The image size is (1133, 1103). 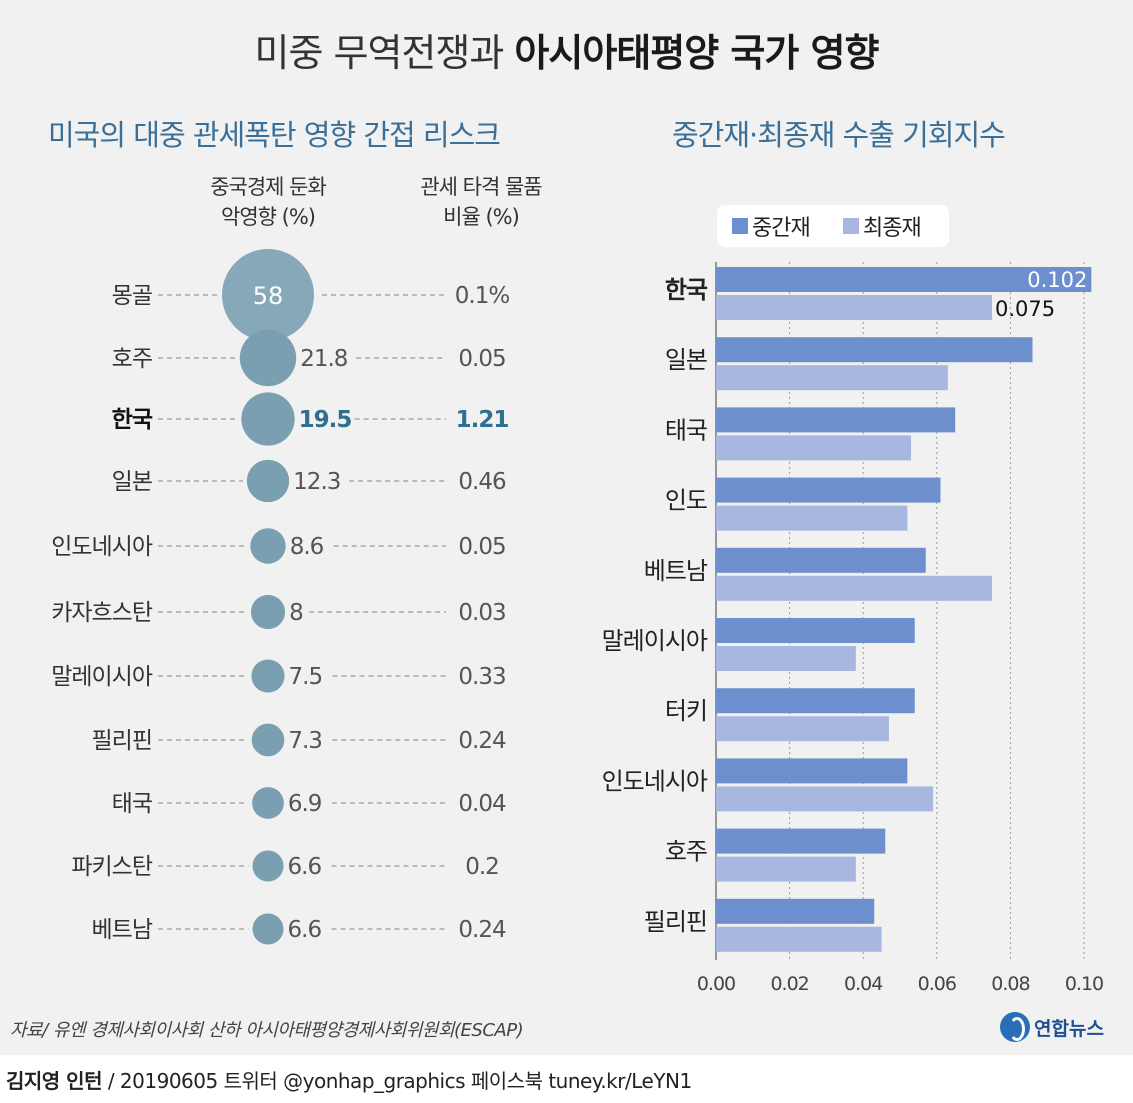 I want to click on bubble-value-label: 8, so click(x=296, y=613).